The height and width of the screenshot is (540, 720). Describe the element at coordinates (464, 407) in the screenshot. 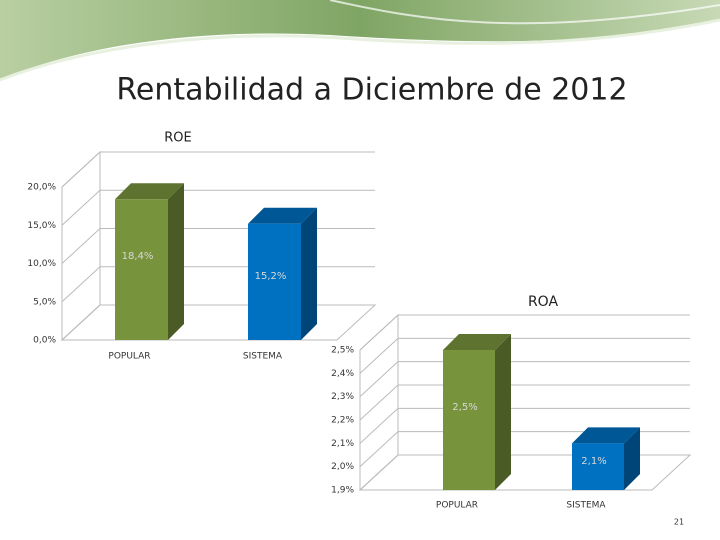

I see `value-label: 2,5%` at that location.